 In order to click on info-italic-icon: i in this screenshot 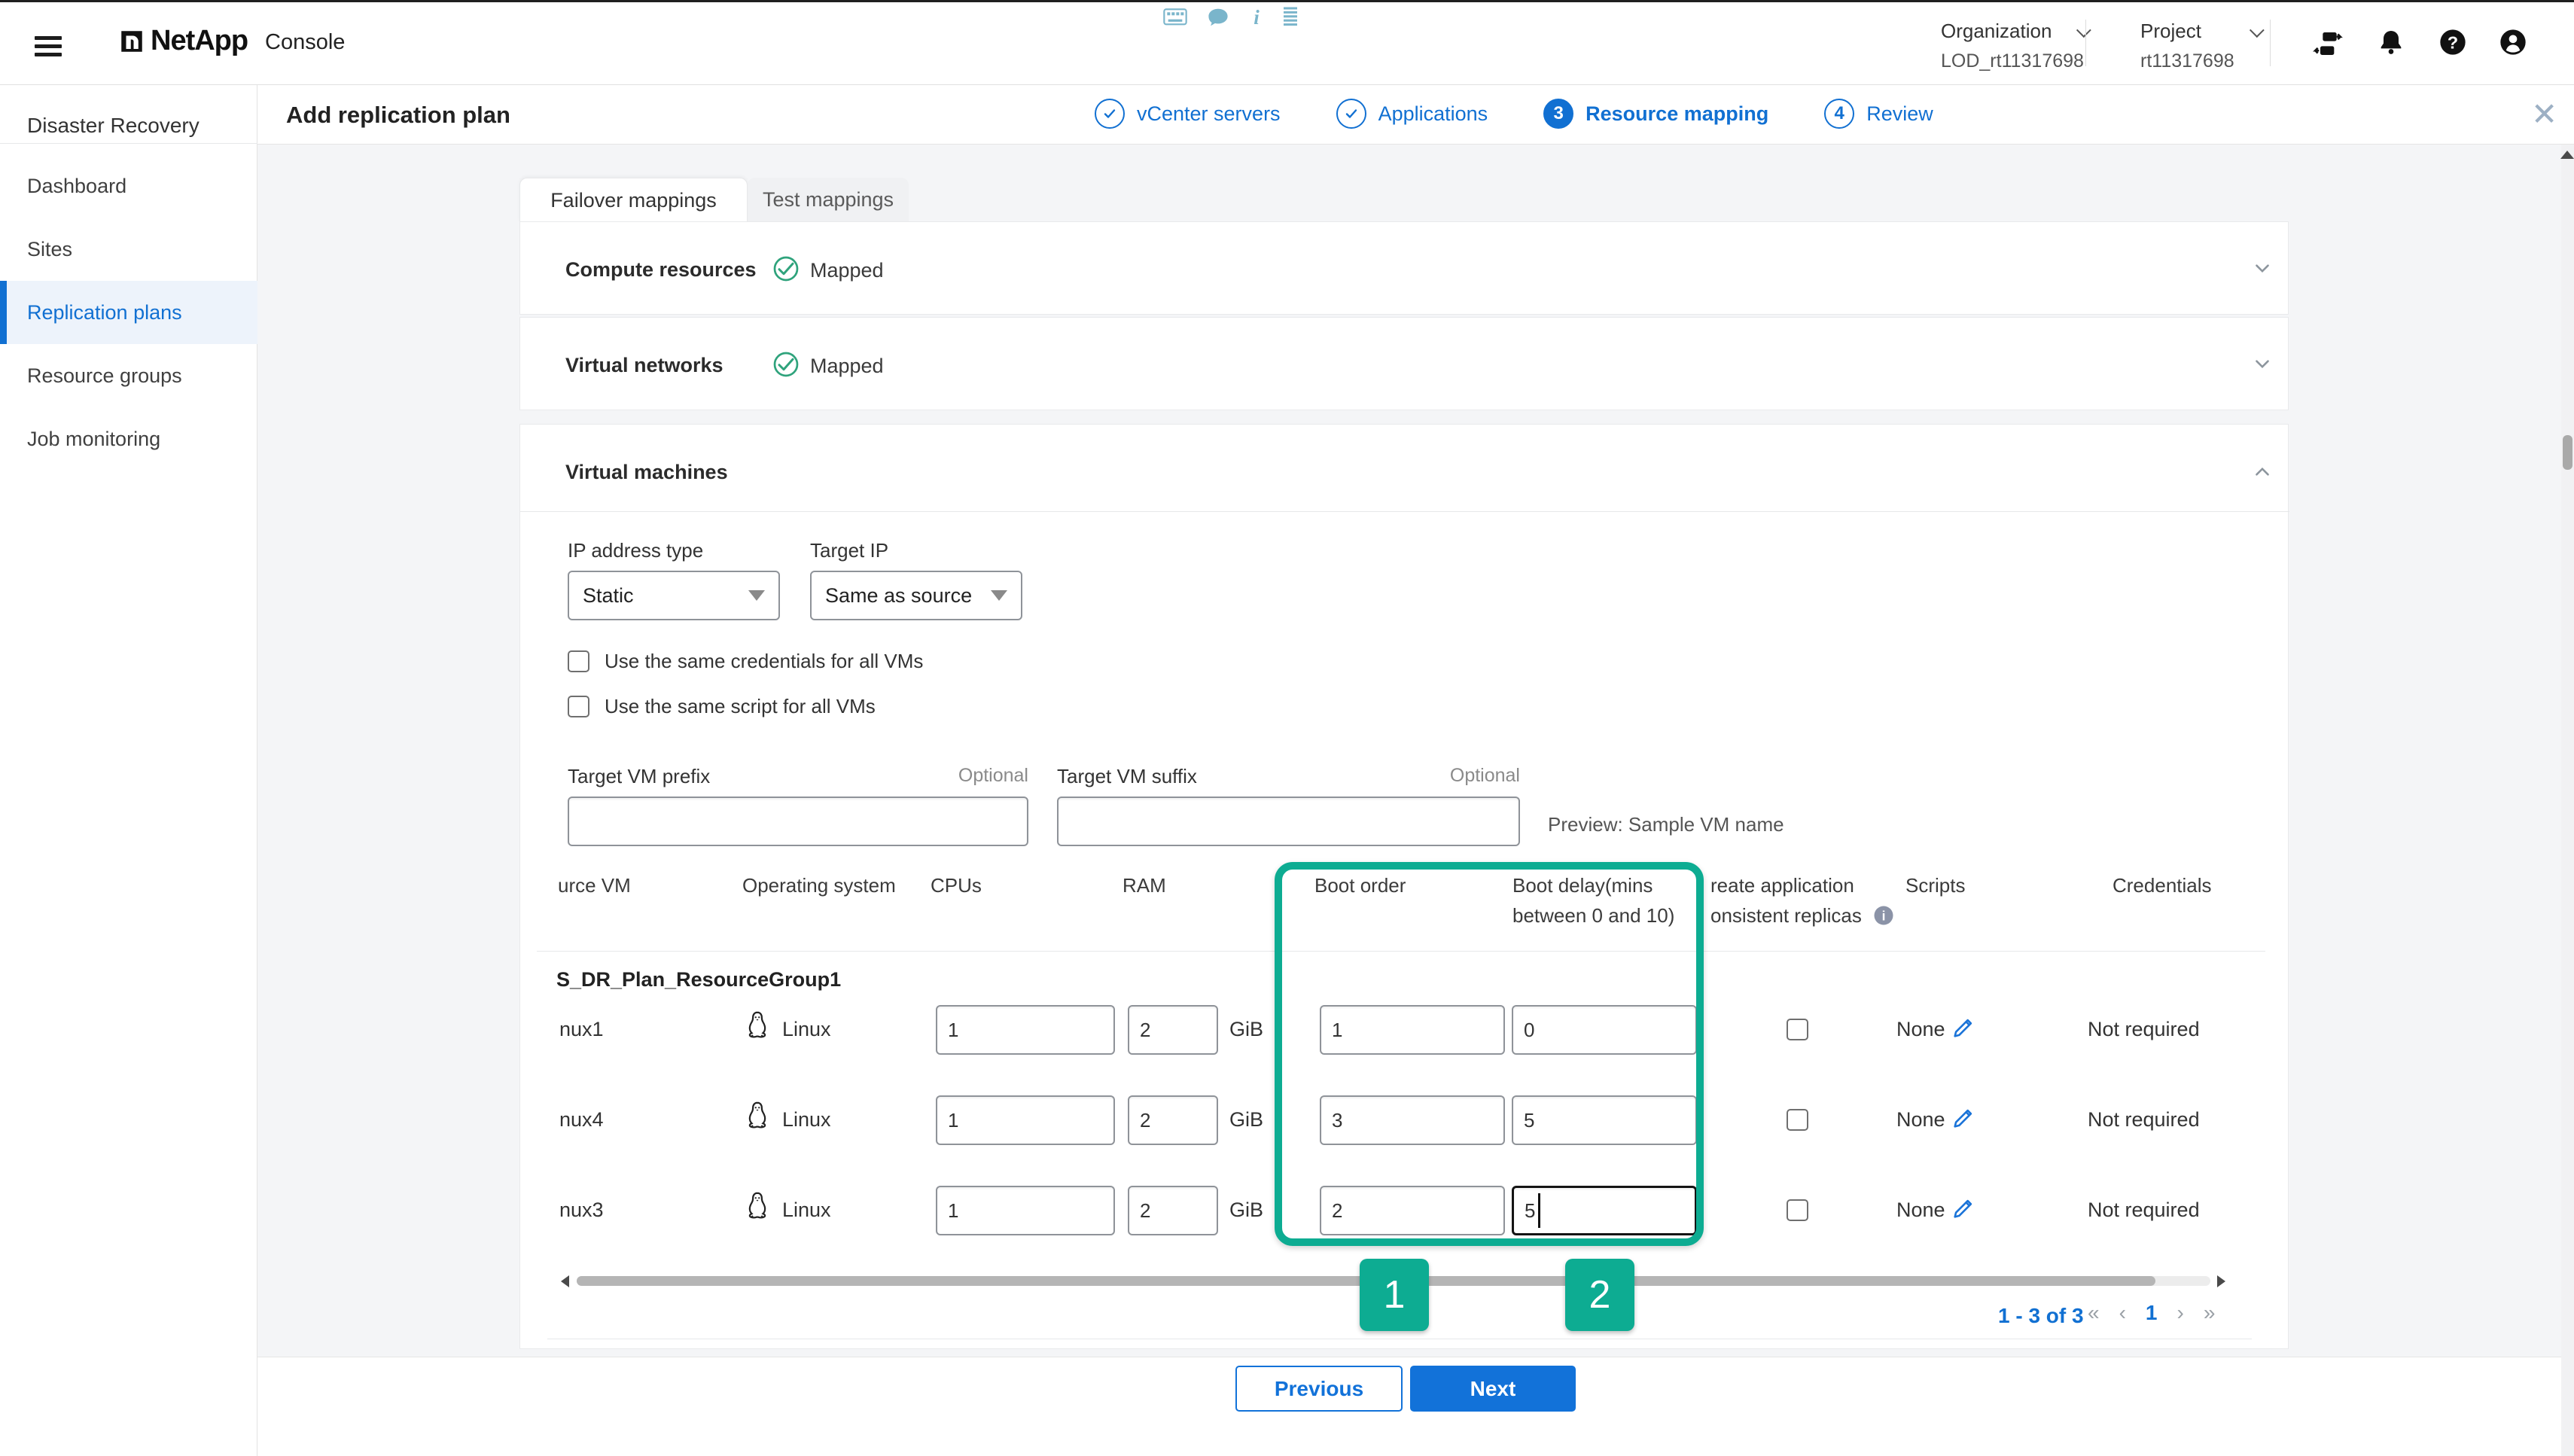, I will do `click(1256, 17)`.